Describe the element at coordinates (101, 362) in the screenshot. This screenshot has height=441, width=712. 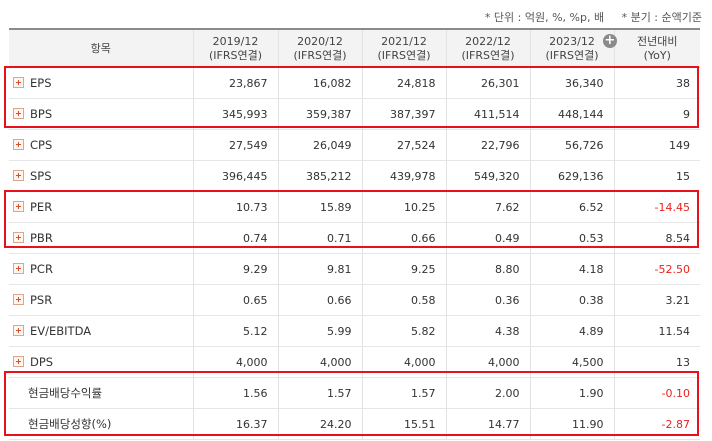
I see `row-label-cell: DPS` at that location.